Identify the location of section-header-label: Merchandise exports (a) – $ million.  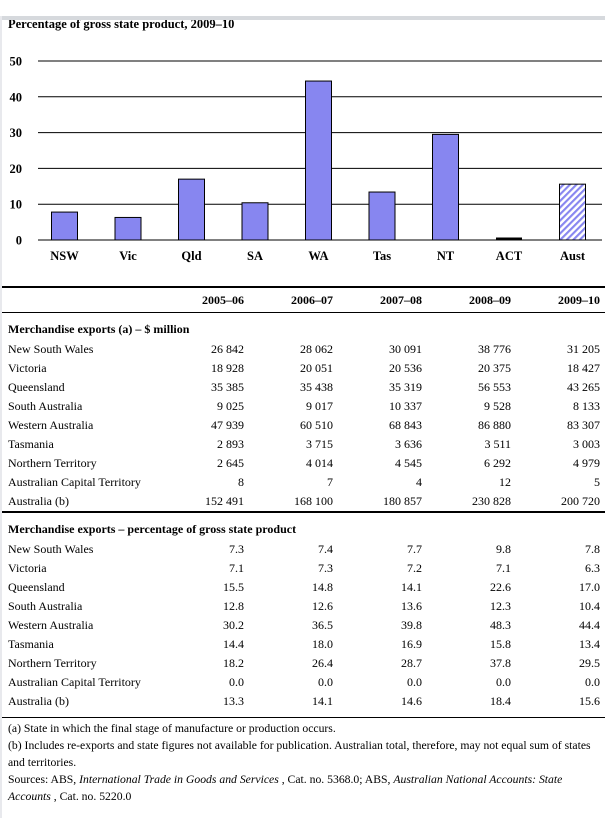
(99, 329).